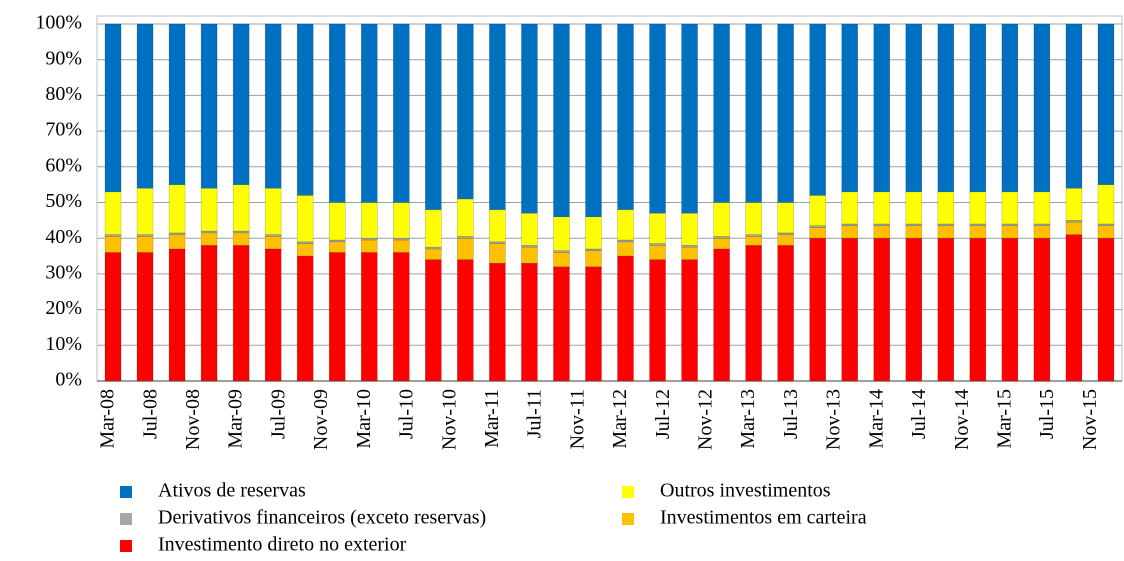  I want to click on y-tick-label: 70%, so click(63, 130).